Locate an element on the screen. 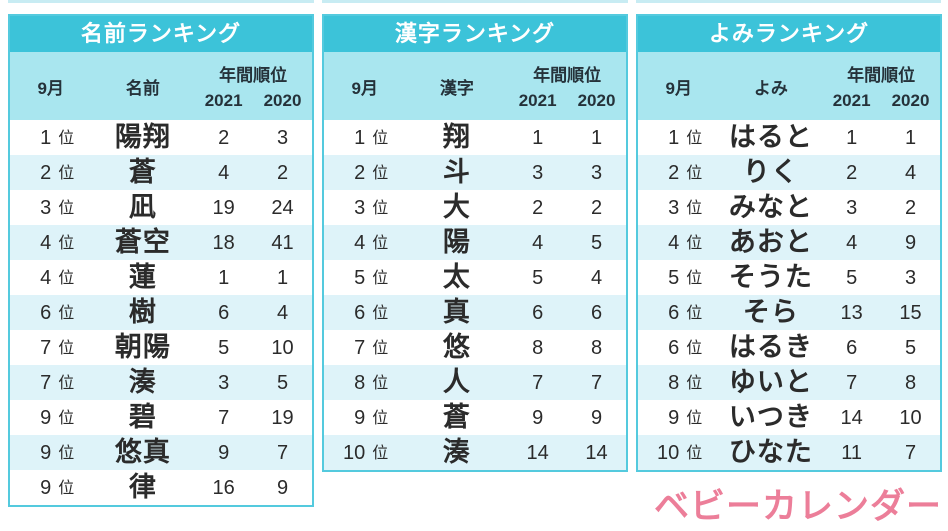 The height and width of the screenshot is (531, 948). table-row: 3 位 凪 19 24 is located at coordinates (161, 207).